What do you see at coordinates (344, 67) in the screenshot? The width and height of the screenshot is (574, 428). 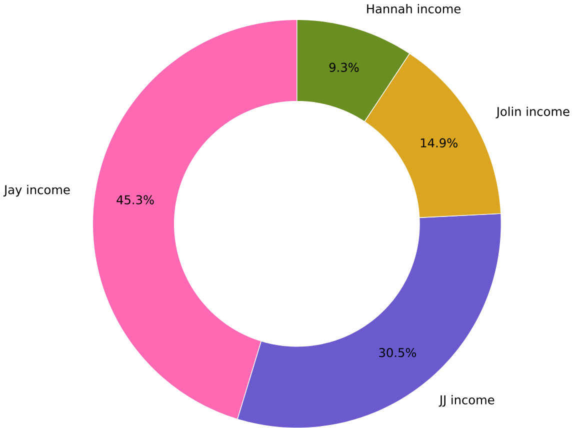 I see `data-label: 9.3%` at bounding box center [344, 67].